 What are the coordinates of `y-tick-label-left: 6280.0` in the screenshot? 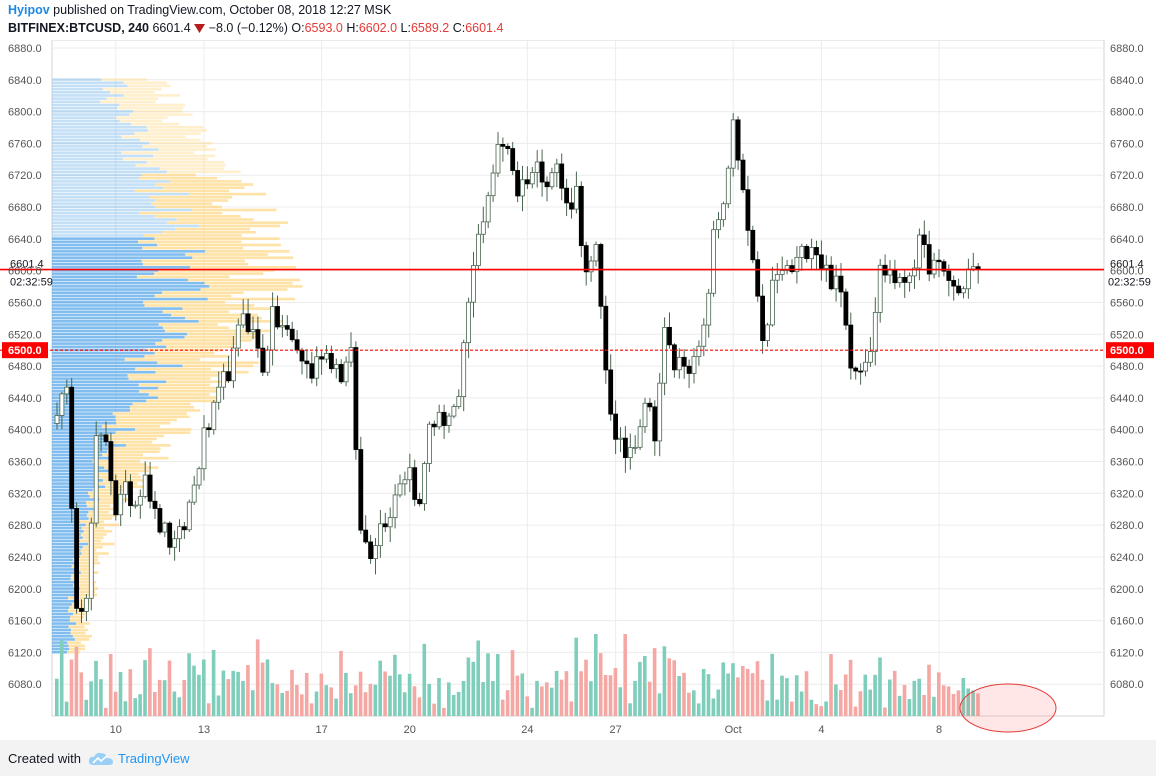 It's located at (25, 526).